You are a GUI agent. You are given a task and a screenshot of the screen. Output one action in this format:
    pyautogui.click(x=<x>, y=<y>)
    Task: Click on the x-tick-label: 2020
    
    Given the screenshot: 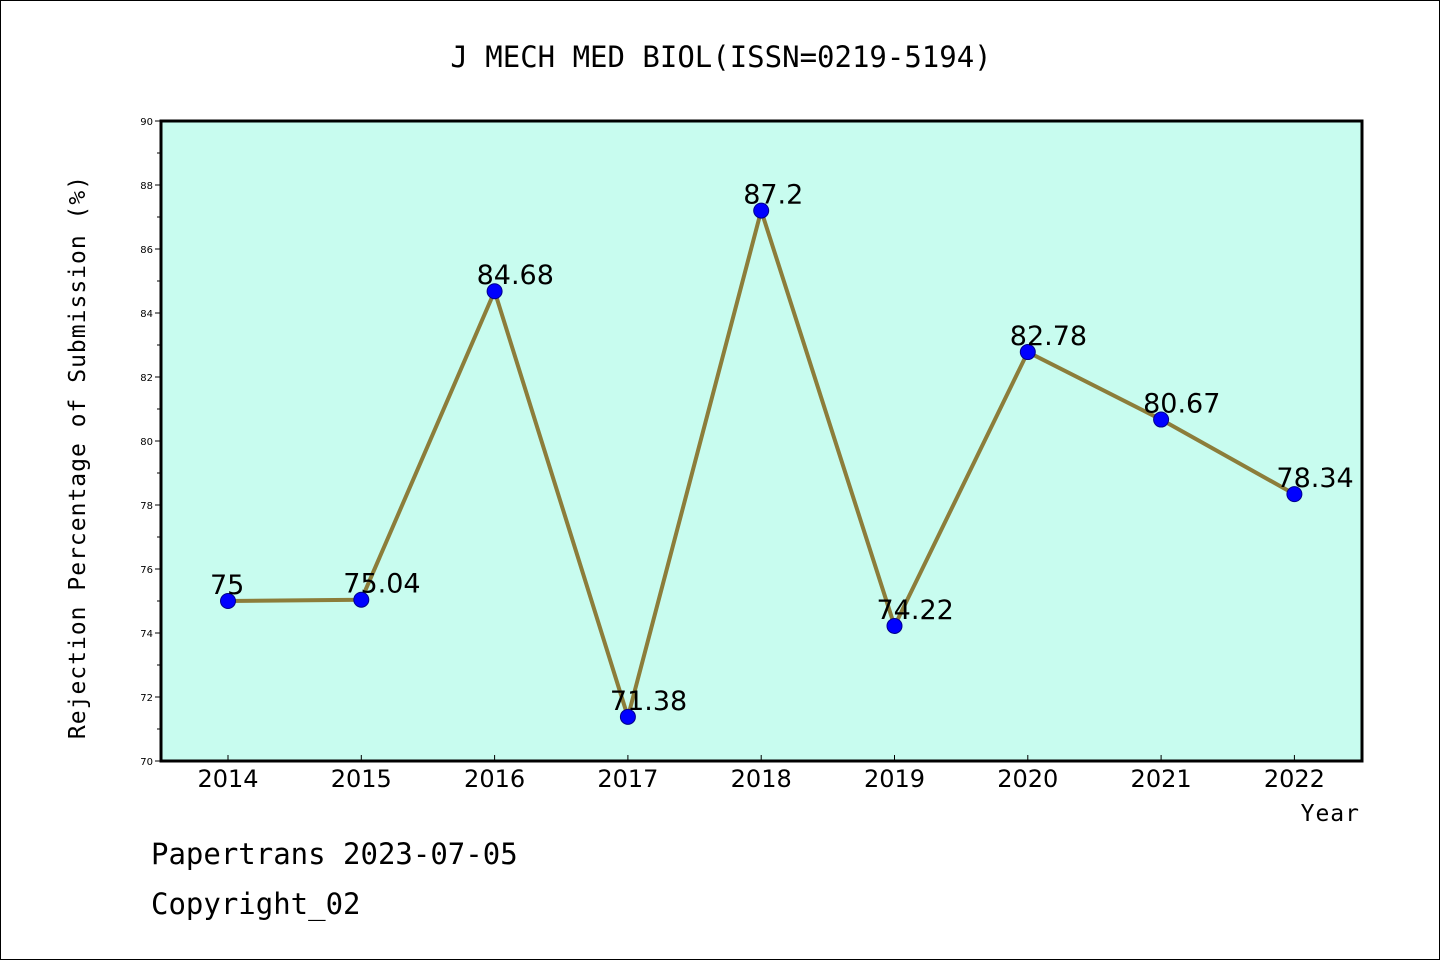 What is the action you would take?
    pyautogui.click(x=1027, y=779)
    